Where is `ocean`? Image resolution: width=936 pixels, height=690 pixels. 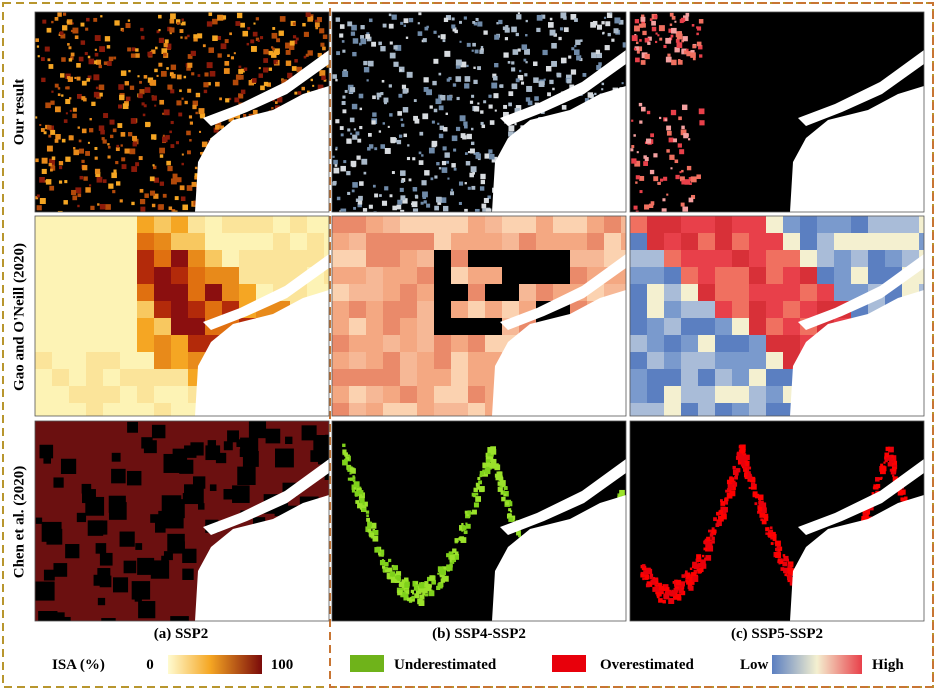
ocean is located at coordinates (559, 558).